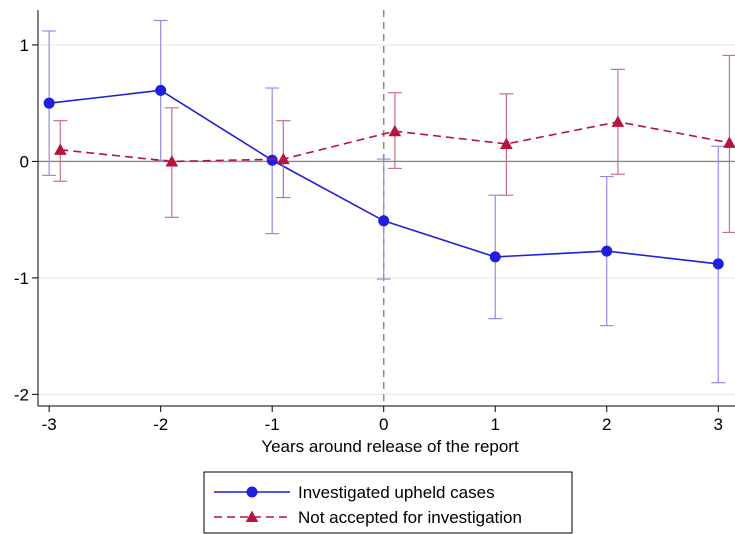 Image resolution: width=735 pixels, height=534 pixels. I want to click on legend-item-0: Investigated upheld cases, so click(354, 492).